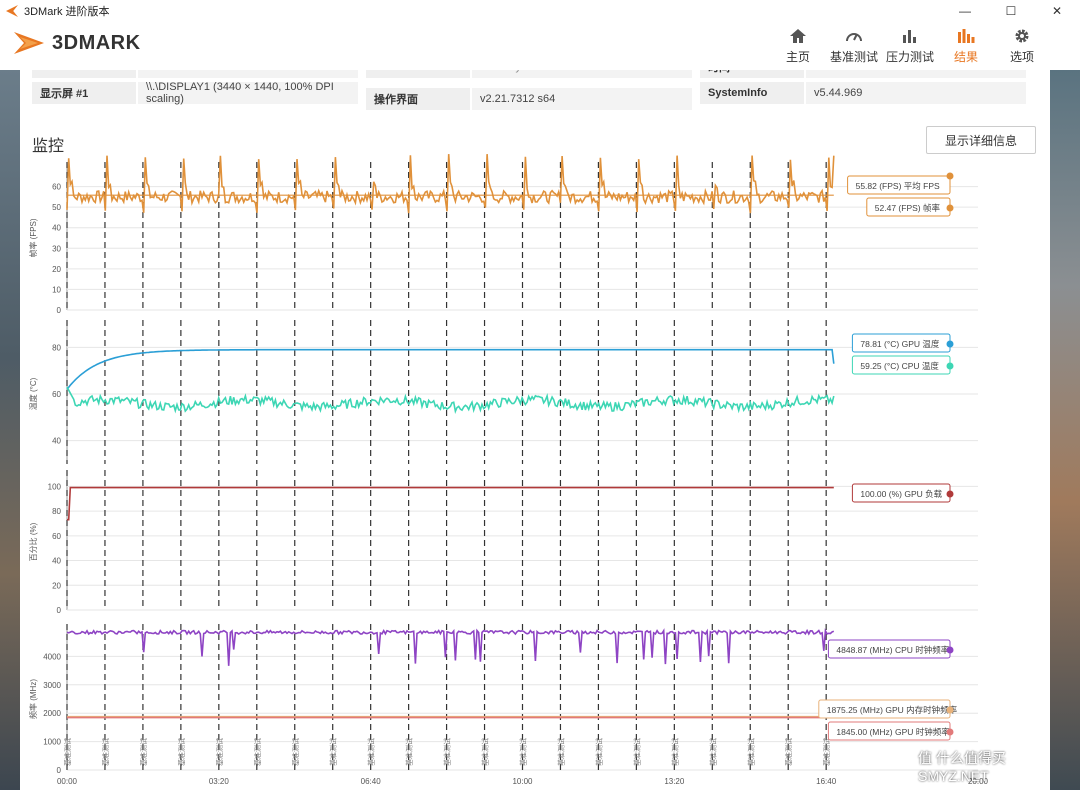 The height and width of the screenshot is (790, 1080). I want to click on logo-mark-icon, so click(29, 43).